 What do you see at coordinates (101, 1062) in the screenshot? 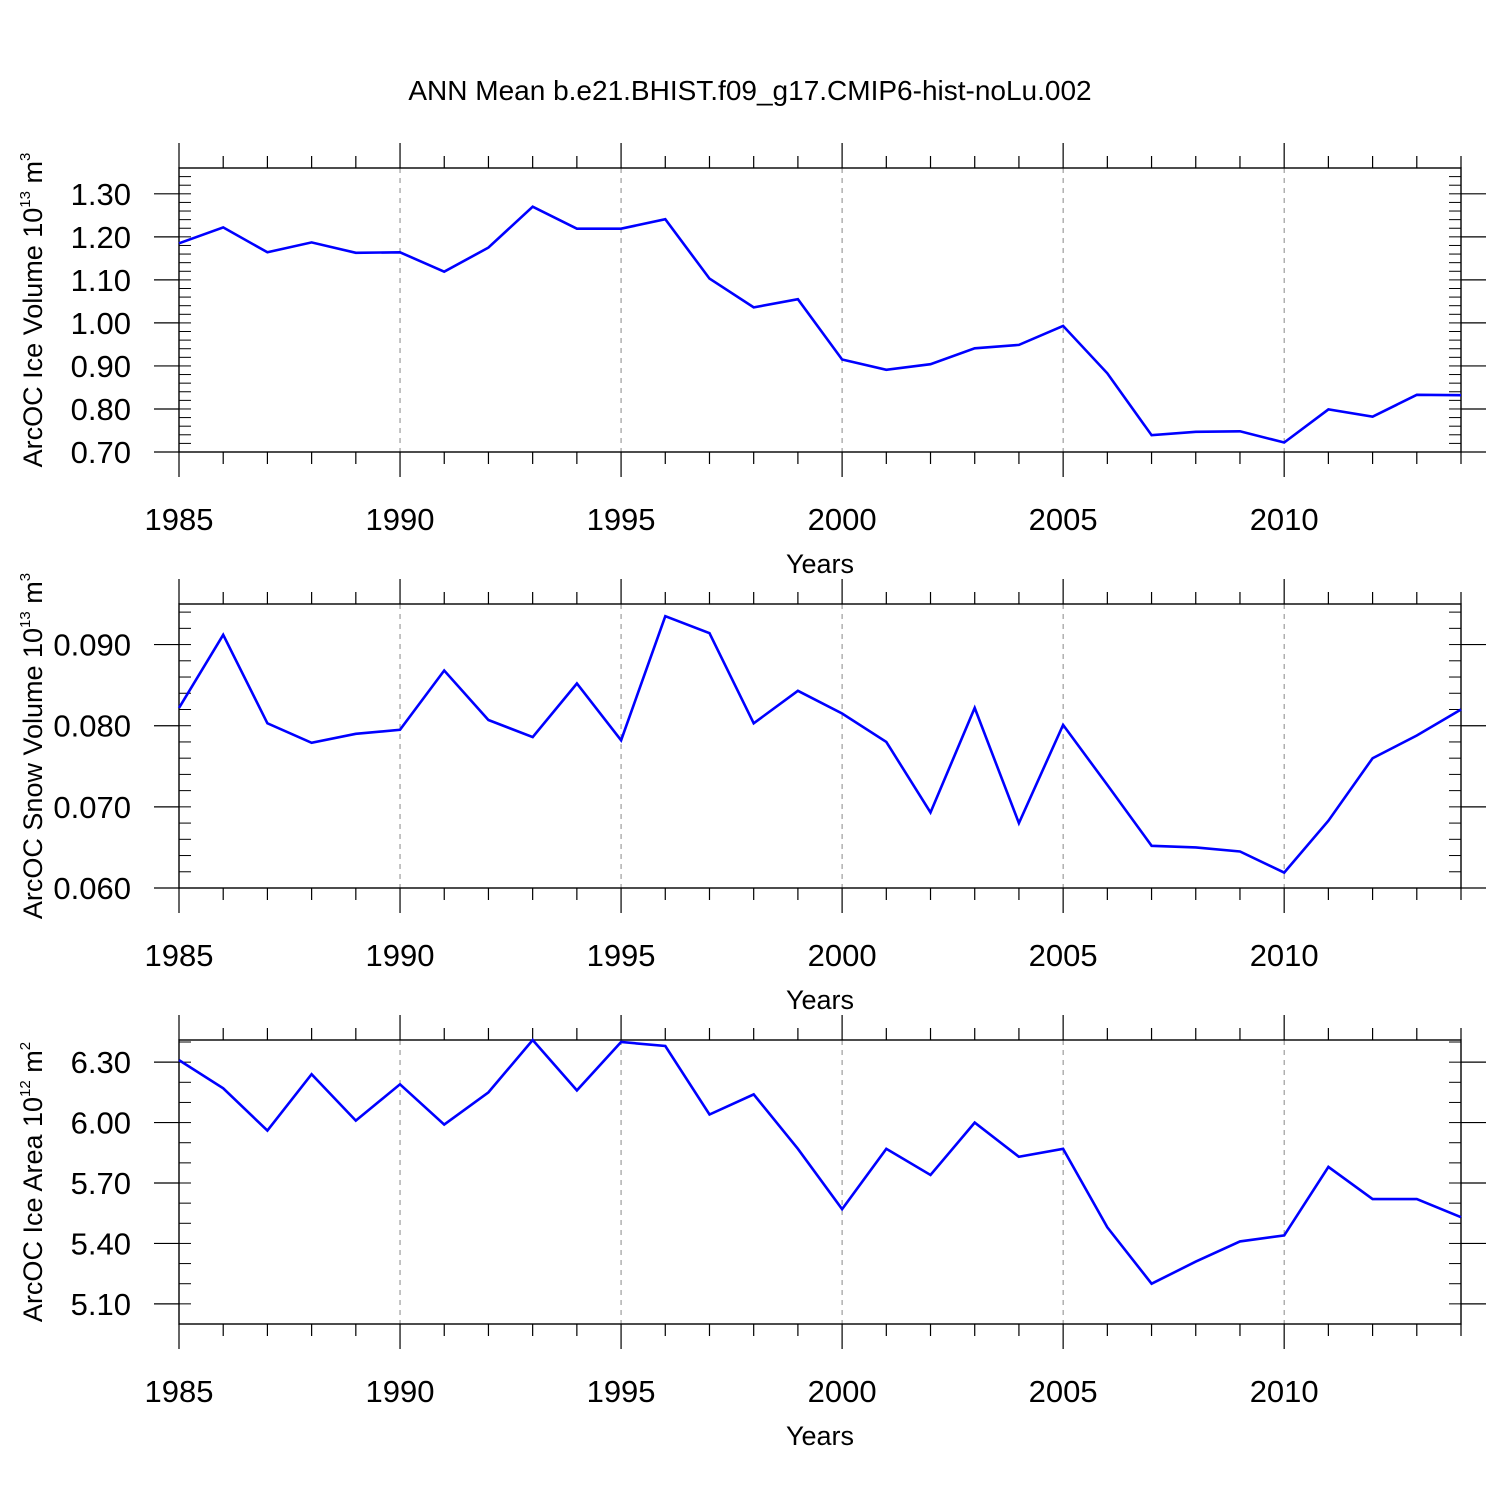
I see `y-tick-label: 6.30` at bounding box center [101, 1062].